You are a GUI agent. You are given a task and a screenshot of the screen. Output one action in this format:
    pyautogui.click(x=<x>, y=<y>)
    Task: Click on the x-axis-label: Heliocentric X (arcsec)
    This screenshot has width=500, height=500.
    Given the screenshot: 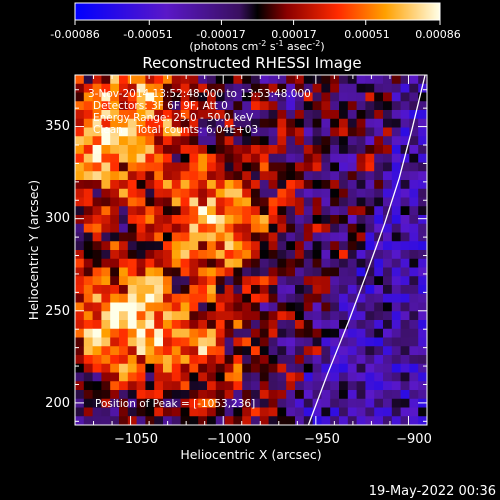 What is the action you would take?
    pyautogui.click(x=250, y=454)
    